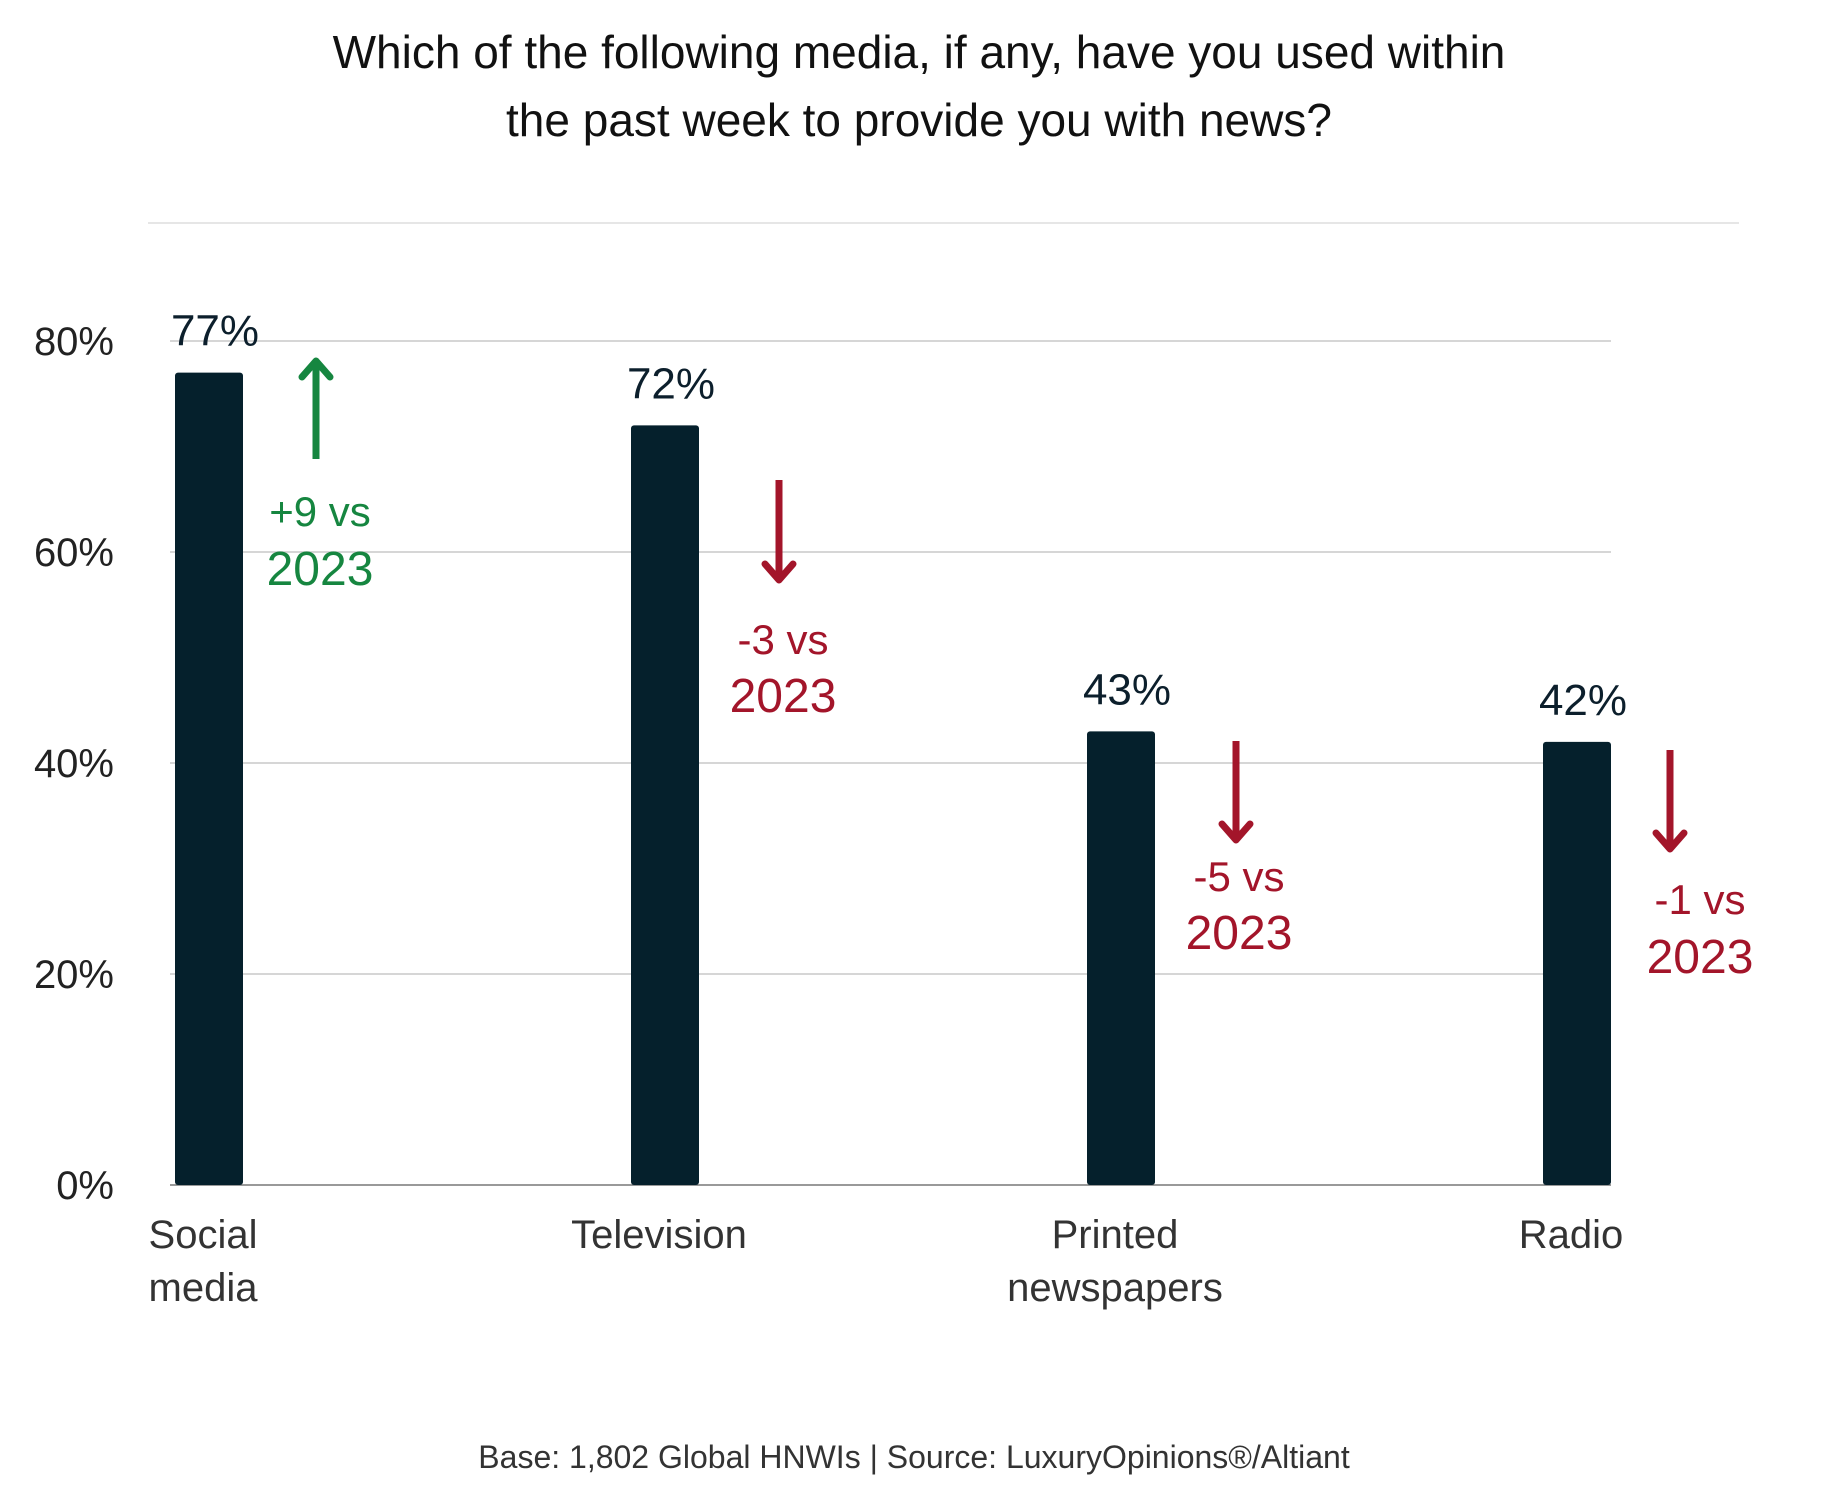  What do you see at coordinates (659, 1235) in the screenshot?
I see `x-tick-label: Television` at bounding box center [659, 1235].